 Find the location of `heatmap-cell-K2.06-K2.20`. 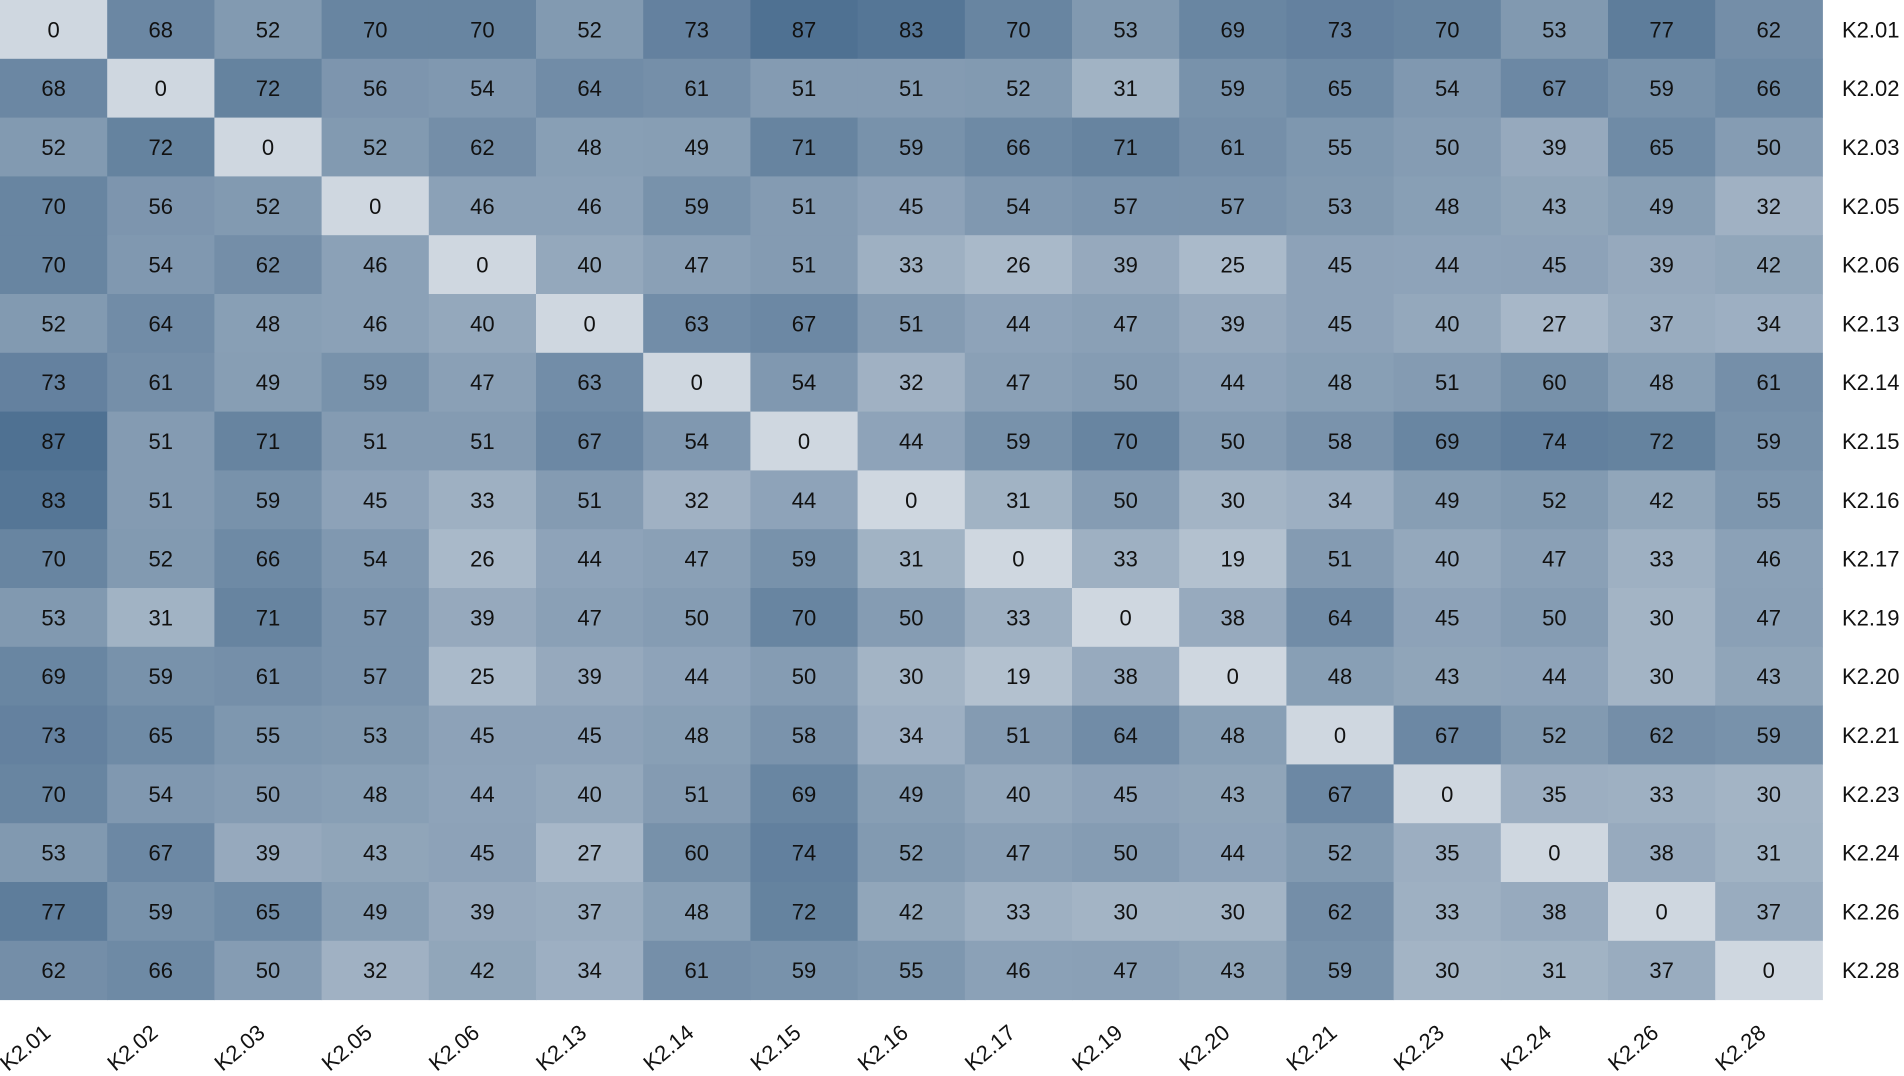

heatmap-cell-K2.06-K2.20 is located at coordinates (1233, 265).